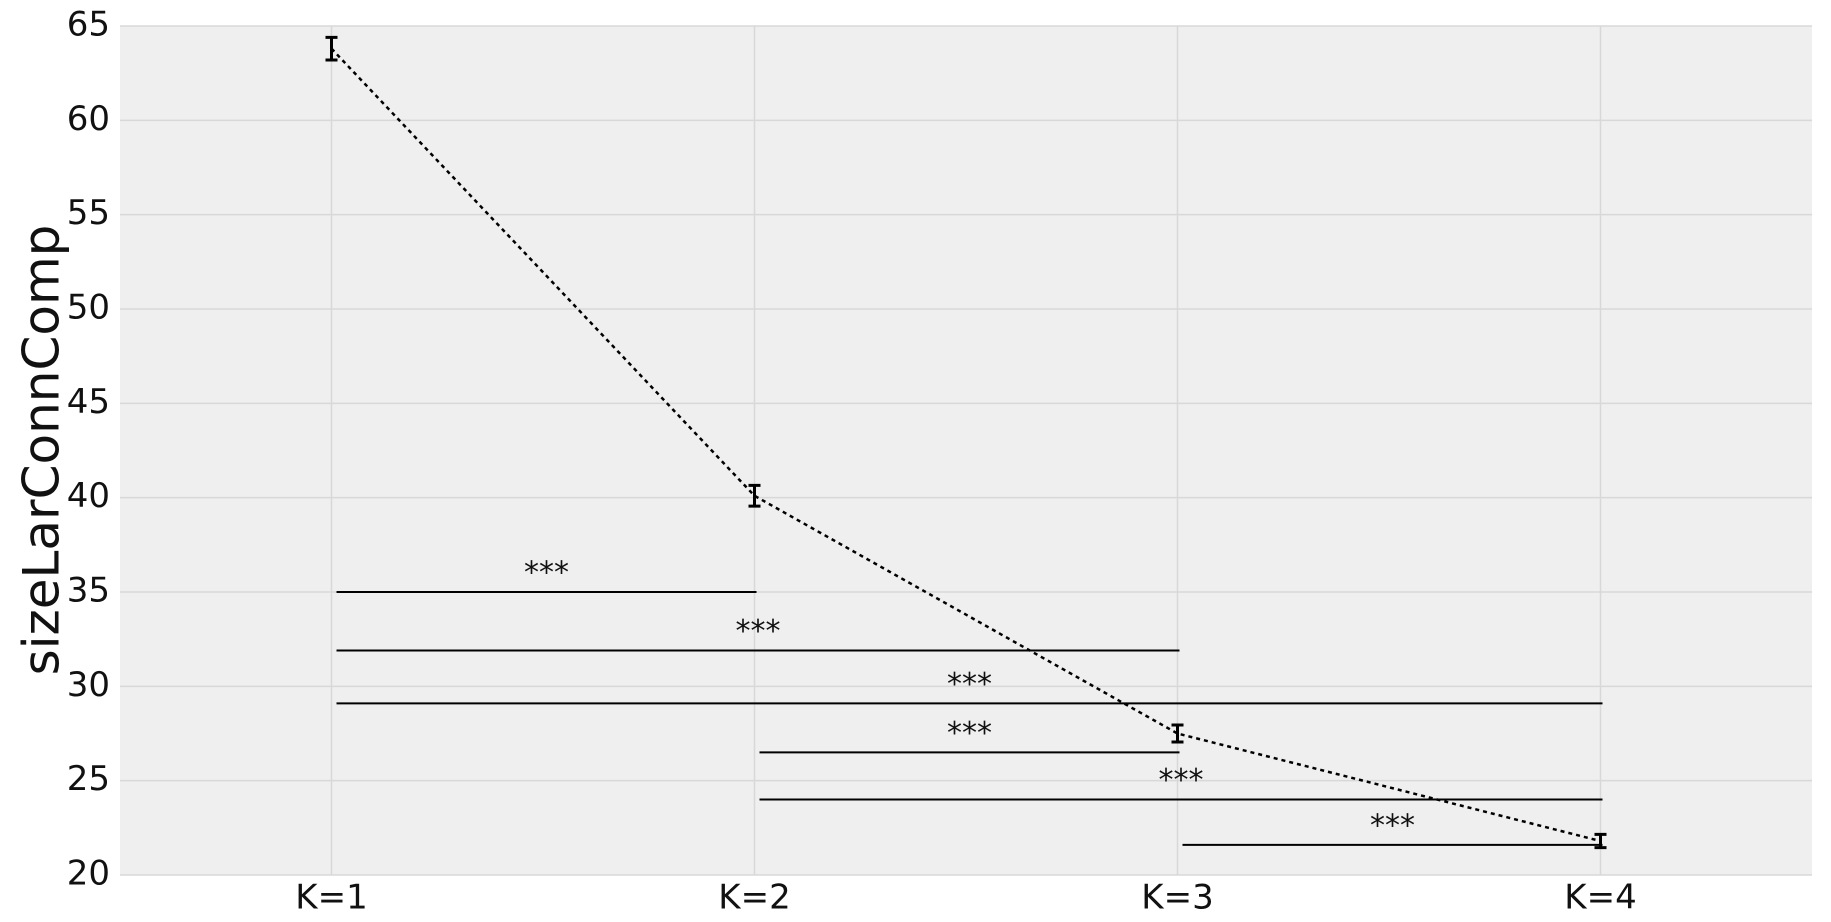 This screenshot has width=1831, height=922. What do you see at coordinates (88, 779) in the screenshot?
I see `y-tick-label: 25` at bounding box center [88, 779].